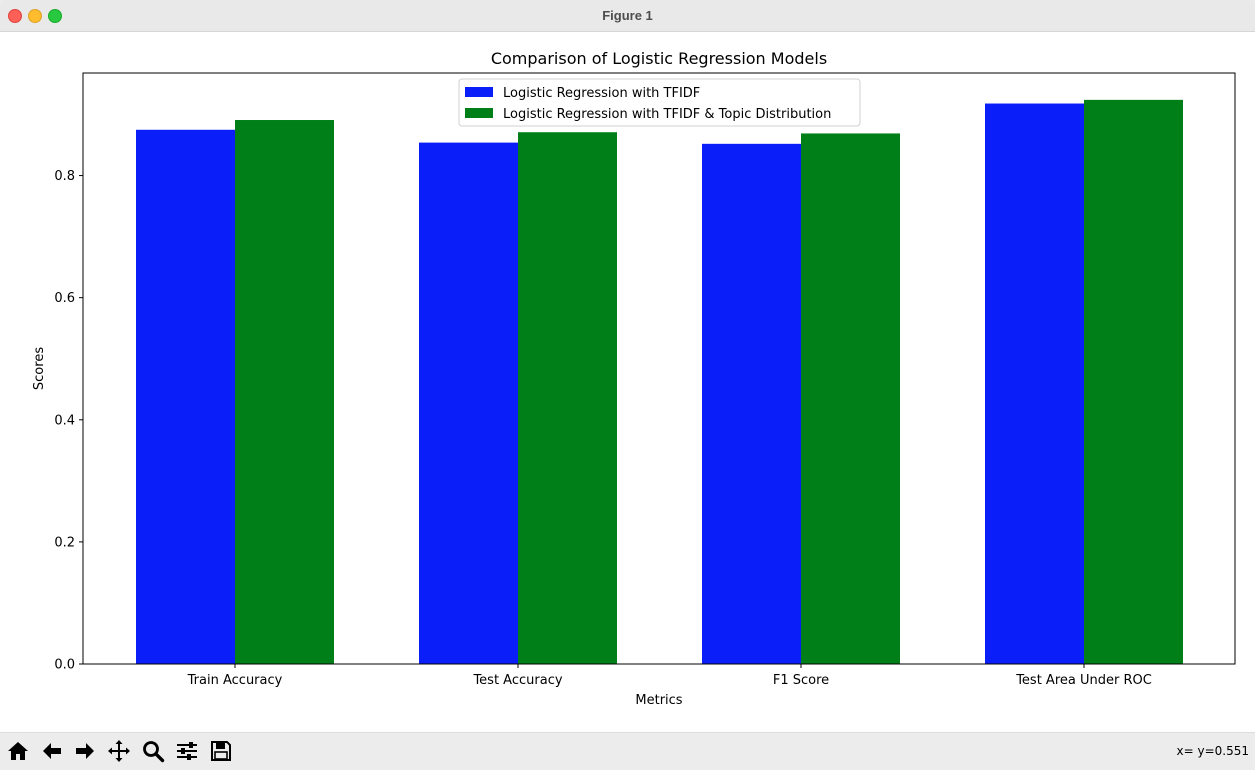 The image size is (1255, 770). I want to click on cursor-coordinates: x= y=0.551, so click(1212, 751).